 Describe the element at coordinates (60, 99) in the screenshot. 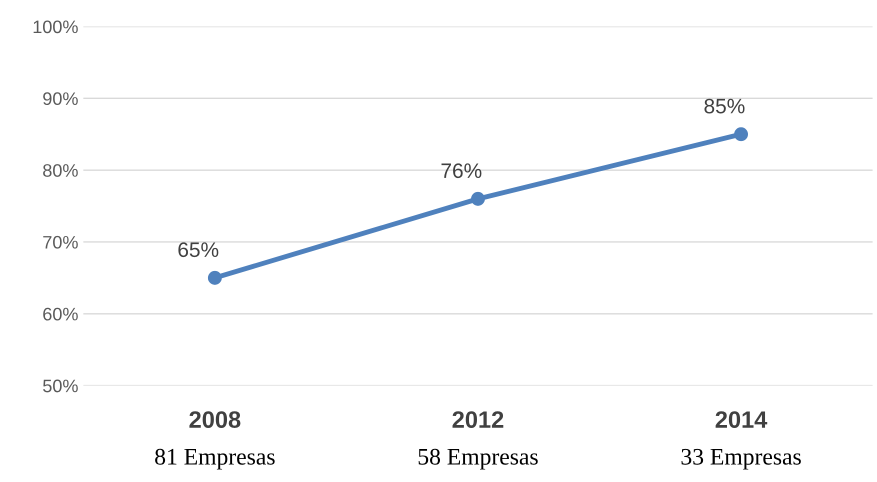

I see `y-tick-label: 90%` at that location.